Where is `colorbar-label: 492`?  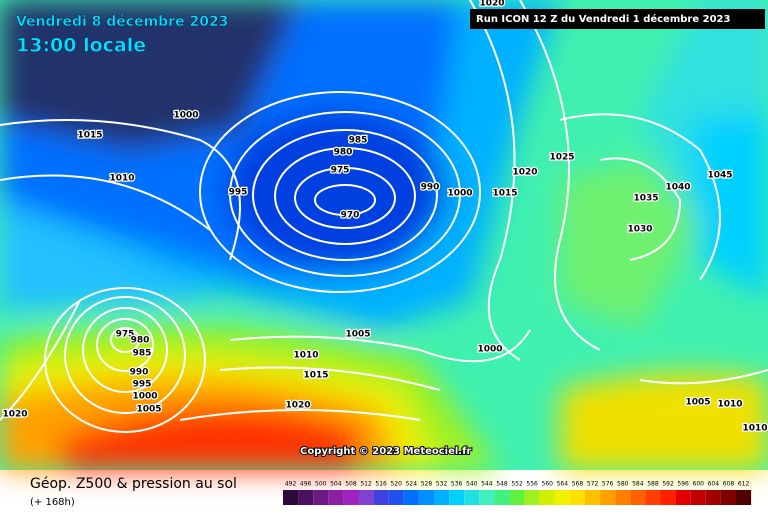 colorbar-label: 492 is located at coordinates (291, 484).